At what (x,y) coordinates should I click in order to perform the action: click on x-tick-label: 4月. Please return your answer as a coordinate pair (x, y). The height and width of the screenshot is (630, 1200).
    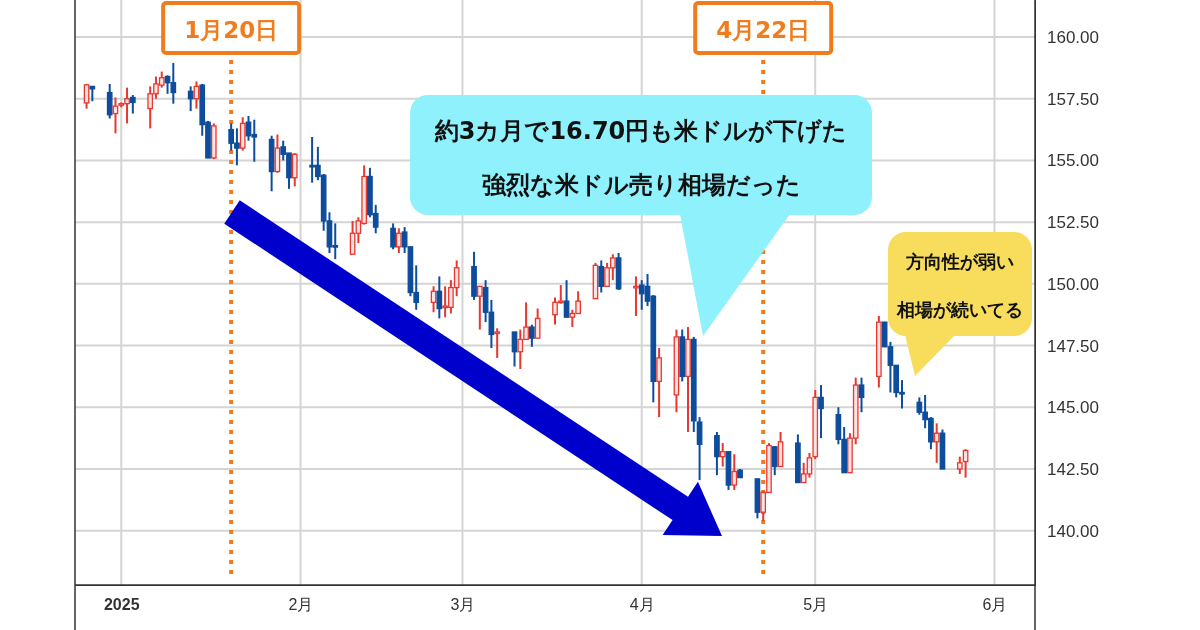
    Looking at the image, I should click on (642, 605).